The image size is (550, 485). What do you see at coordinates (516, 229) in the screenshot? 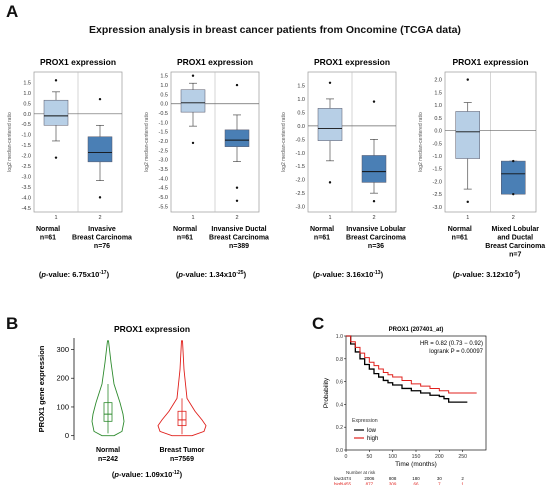
I see `group-name: Mixed Lobular` at bounding box center [516, 229].